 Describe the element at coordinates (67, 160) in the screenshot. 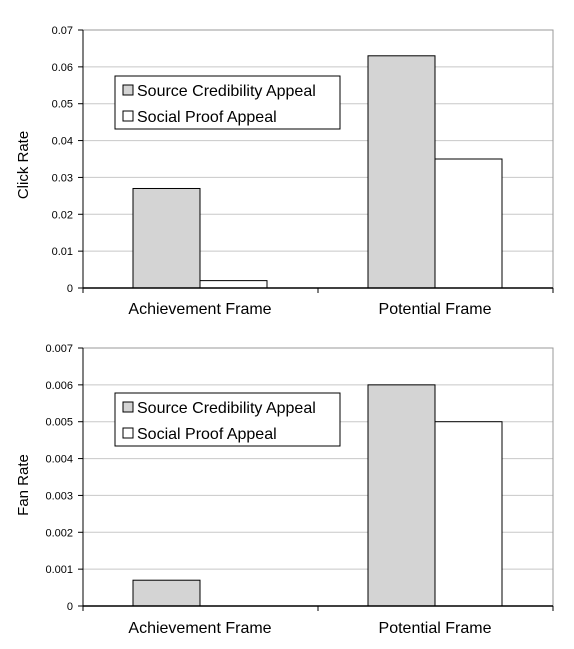

I see `click-rate-y-ticks: 0 0.01 0.02 0.03 0.04 0.05 0.06 0.07` at that location.